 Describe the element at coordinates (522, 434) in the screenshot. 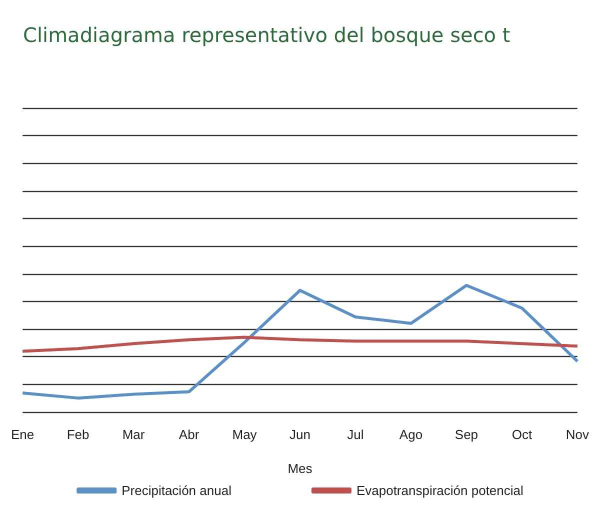

I see `x-tick-label: Oct` at that location.